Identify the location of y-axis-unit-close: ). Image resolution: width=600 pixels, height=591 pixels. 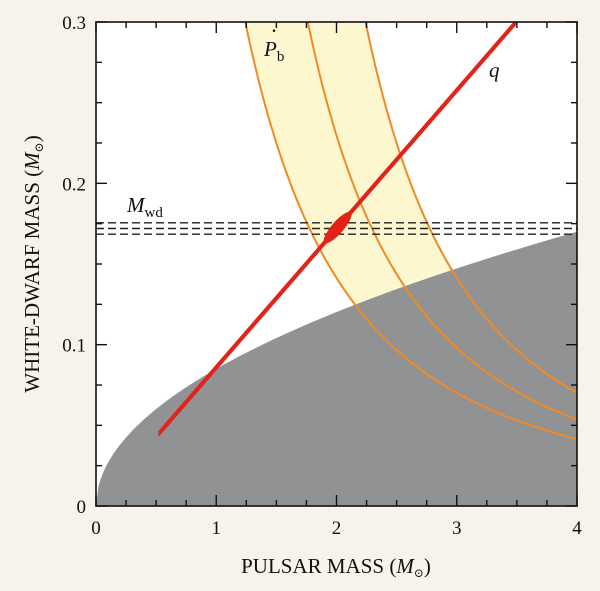
(32, 138).